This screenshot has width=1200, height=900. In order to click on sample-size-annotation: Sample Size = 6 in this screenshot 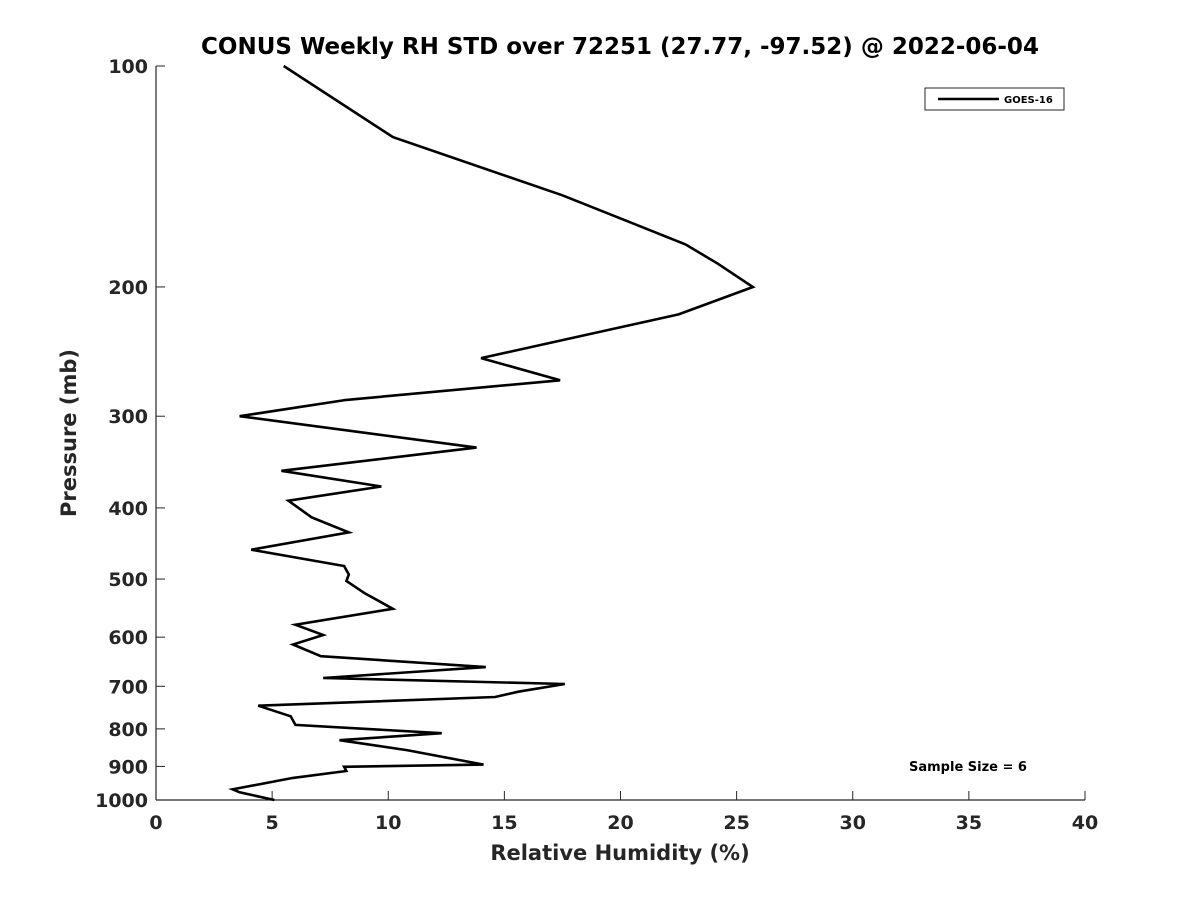, I will do `click(968, 767)`.